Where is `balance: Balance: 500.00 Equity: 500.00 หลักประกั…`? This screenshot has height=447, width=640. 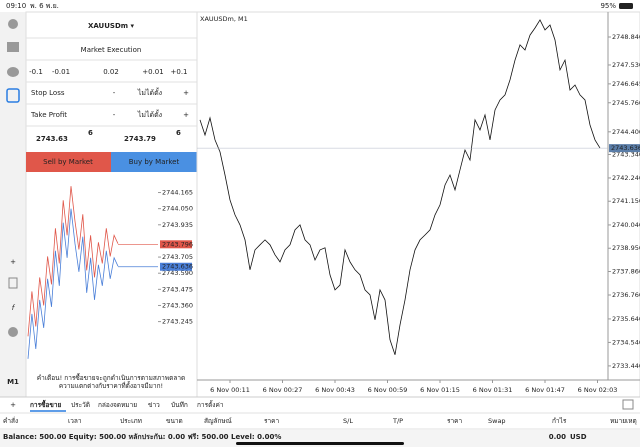 balance: Balance: 500.00 Equity: 500.00 หลักประกั… is located at coordinates (142, 437).